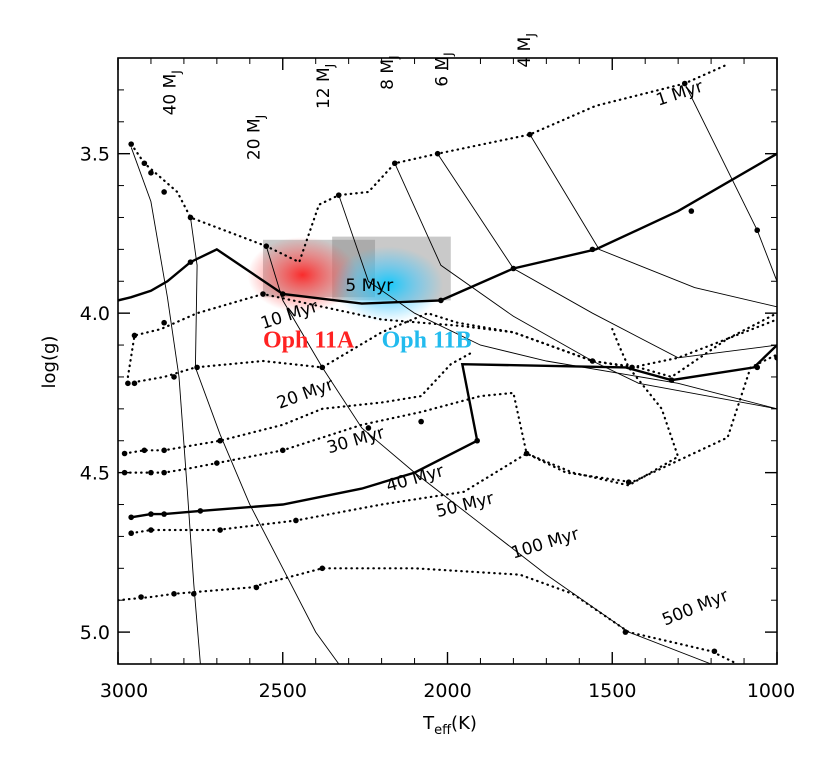  Describe the element at coordinates (730, 182) in the screenshot. I see `mass-track-1-mj` at that location.